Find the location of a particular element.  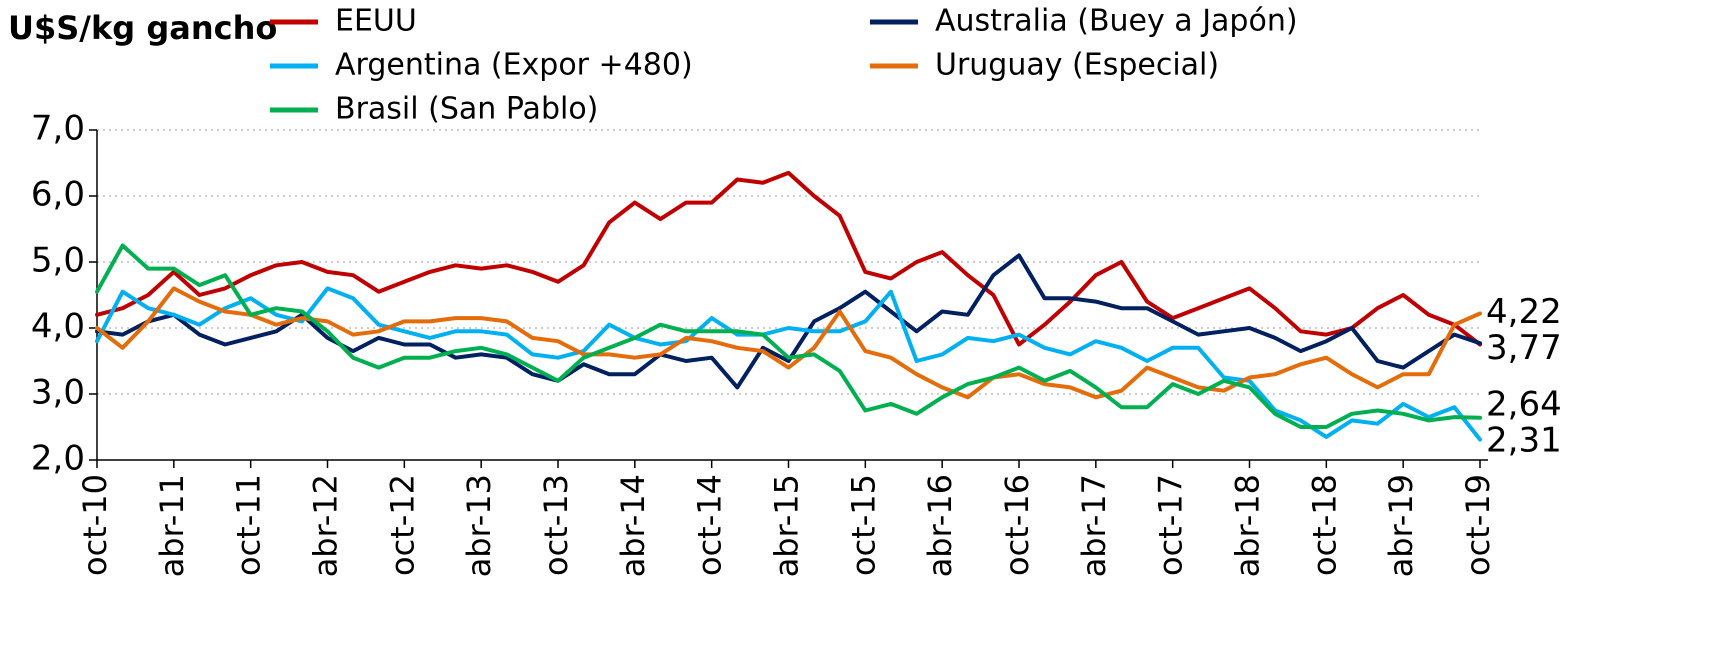

y-tick-label: 2,0 is located at coordinates (58, 459).